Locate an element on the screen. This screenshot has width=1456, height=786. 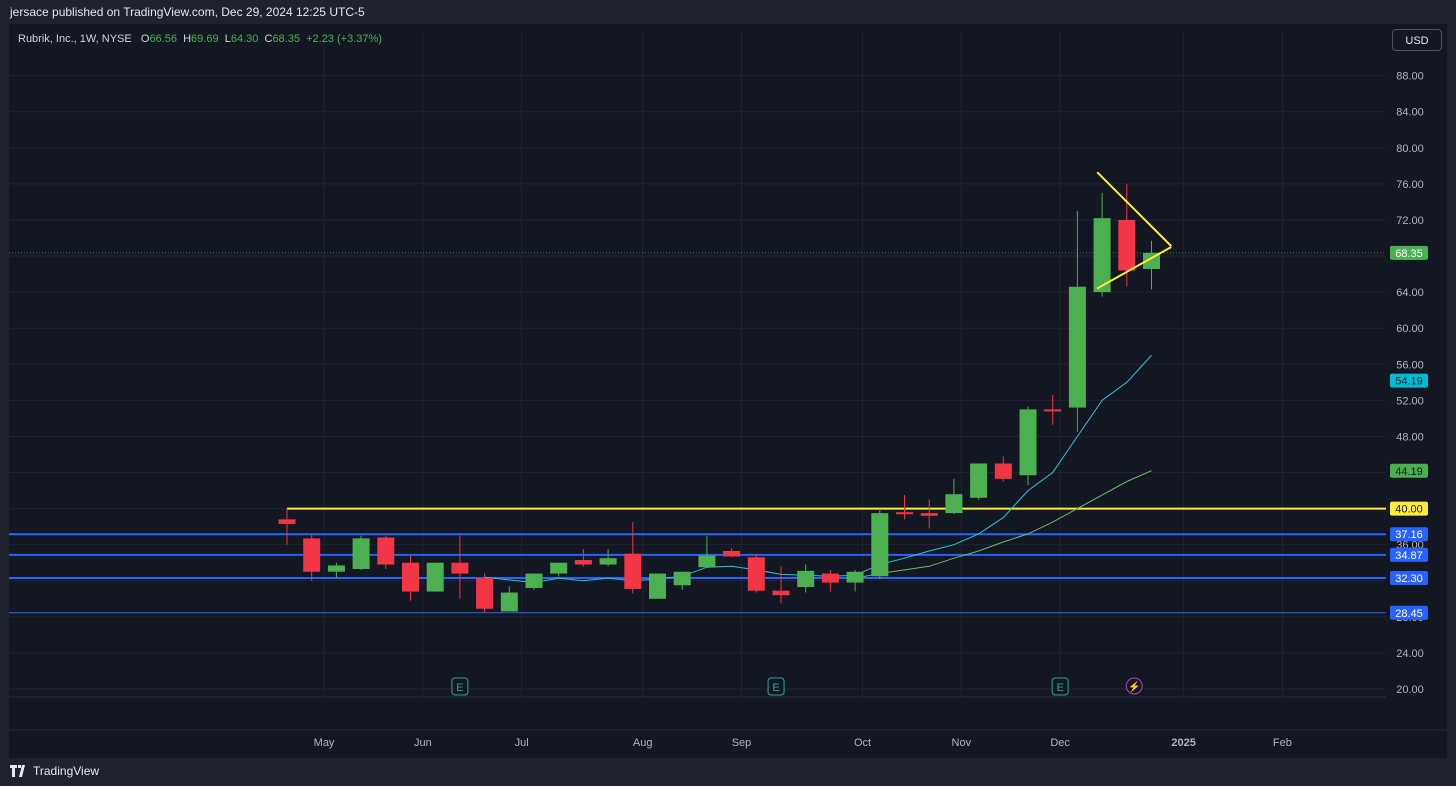
high-label: H is located at coordinates (187, 39).